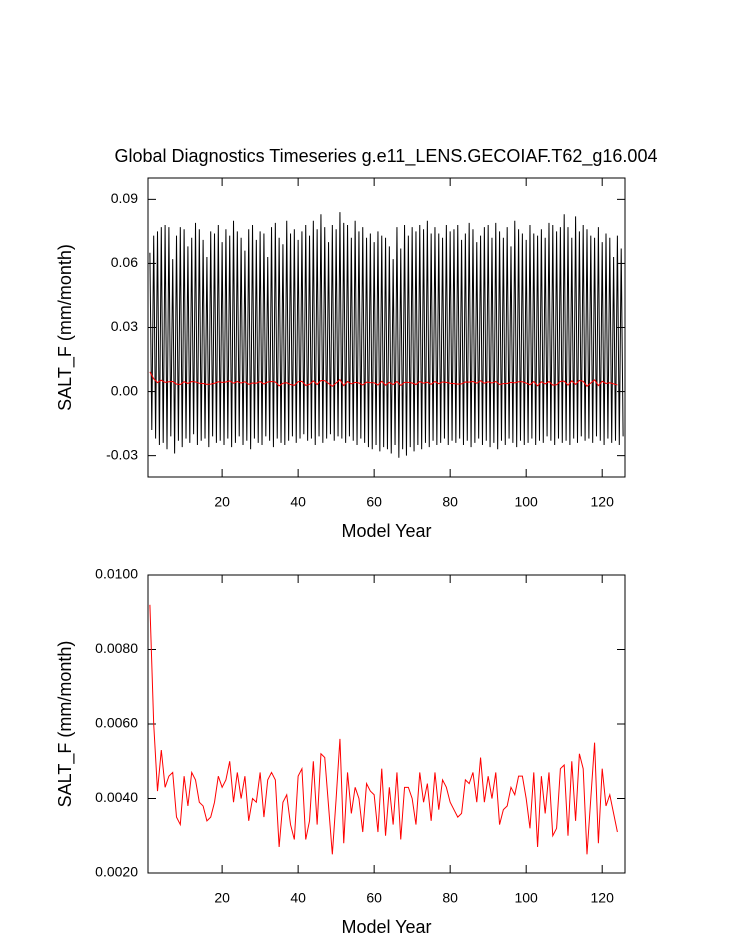 This screenshot has height=945, width=733. I want to click on y-tick-label: 0.09, so click(124, 198).